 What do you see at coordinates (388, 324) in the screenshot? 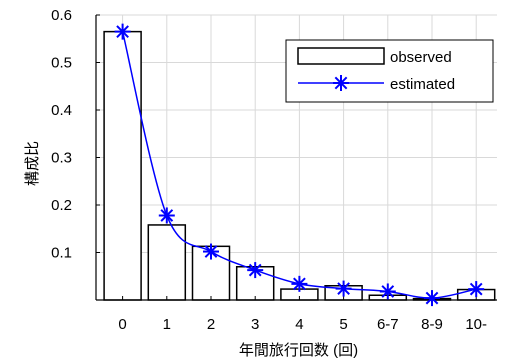
I see `x-tick-label: 6-7` at bounding box center [388, 324].